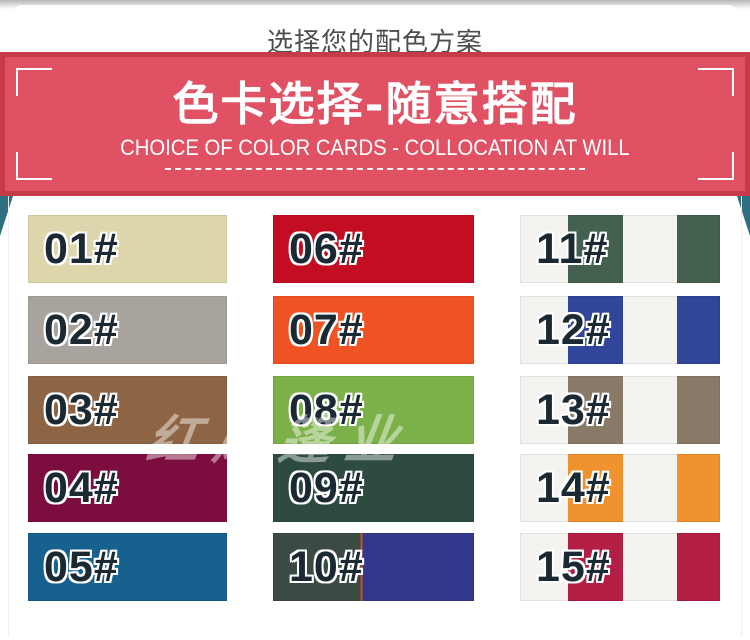 This screenshot has width=750, height=640. Describe the element at coordinates (572, 249) in the screenshot. I see `swatch-label: 11#` at that location.